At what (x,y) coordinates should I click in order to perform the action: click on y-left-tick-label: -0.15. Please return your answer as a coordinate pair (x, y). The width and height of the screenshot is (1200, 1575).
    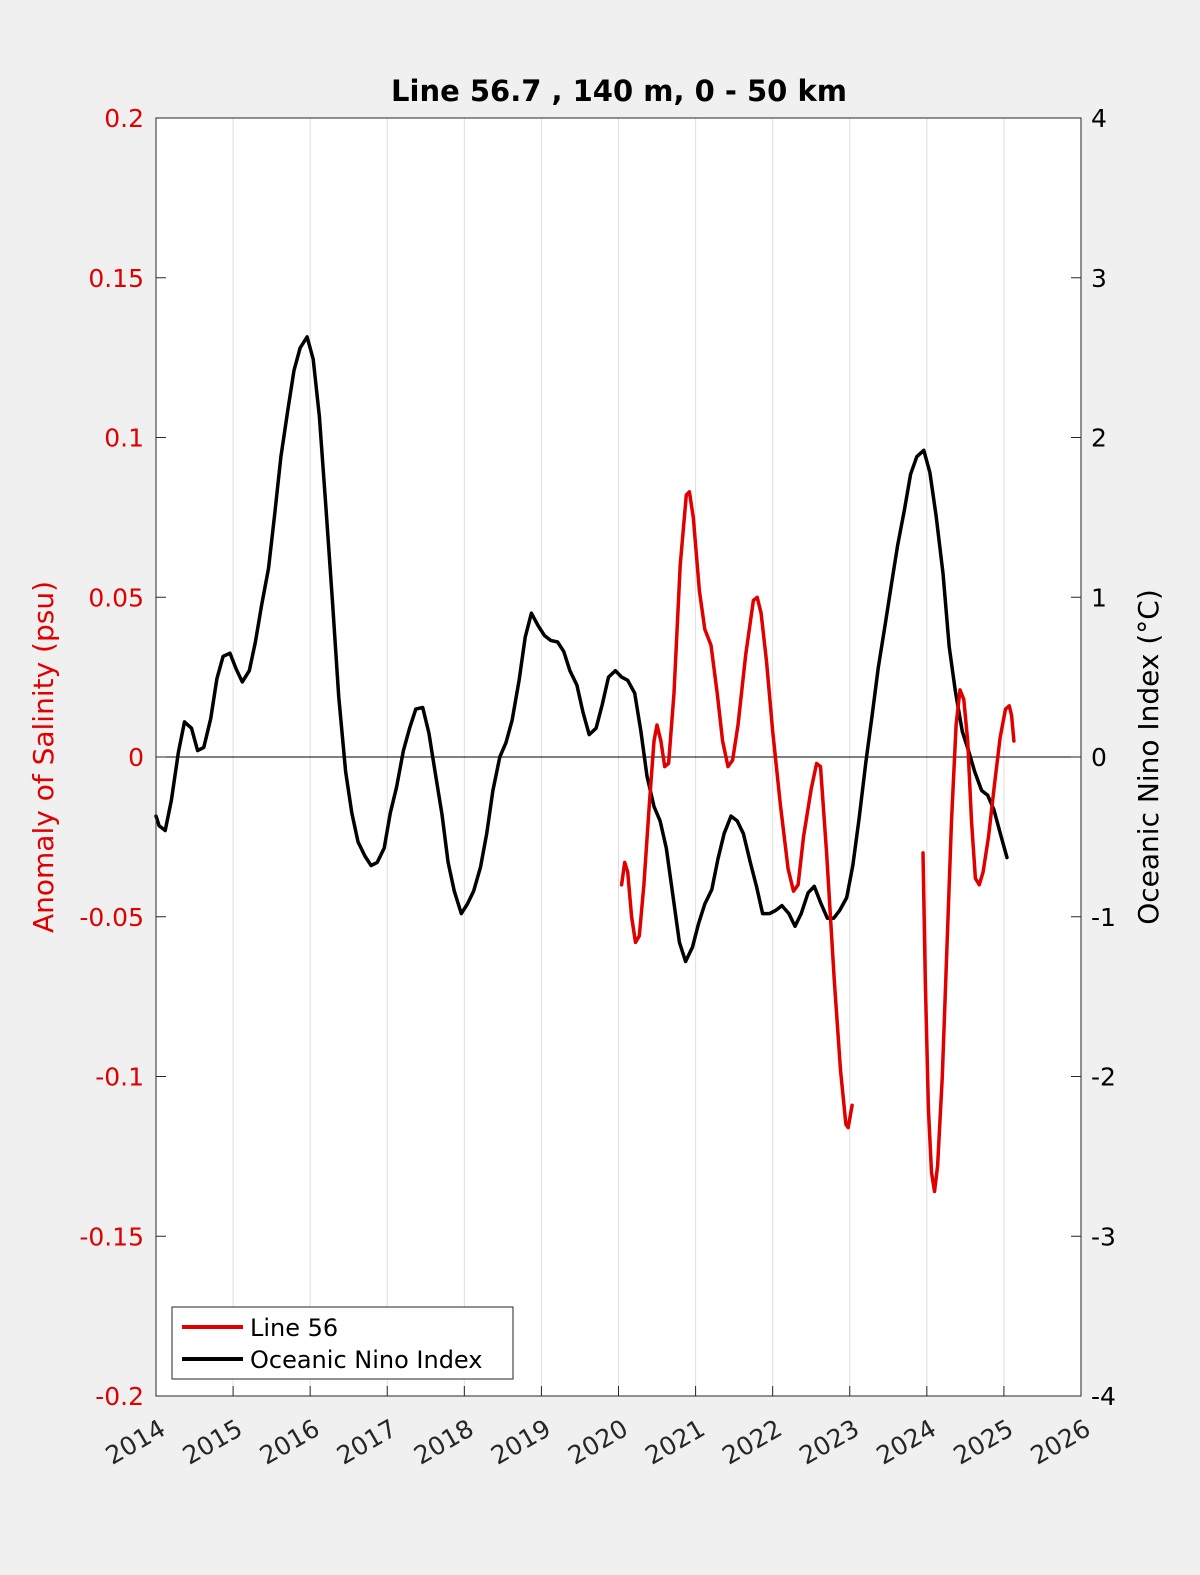
    Looking at the image, I should click on (111, 1236).